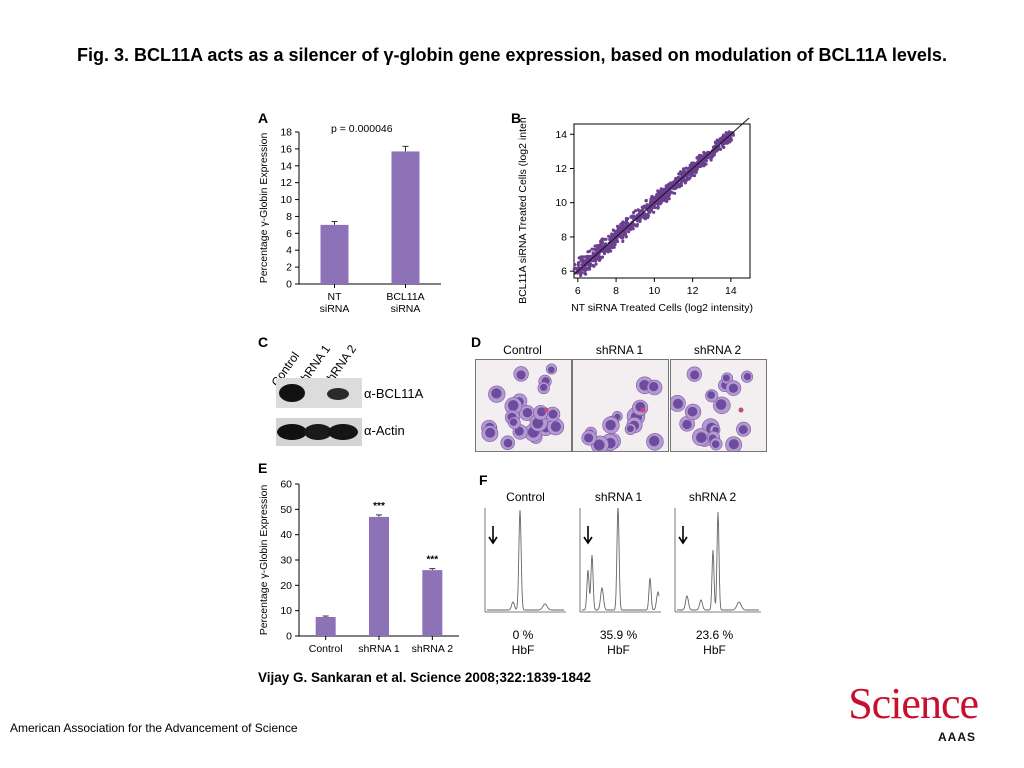  I want to click on blot-band-label-actin: α-Actin, so click(384, 430).